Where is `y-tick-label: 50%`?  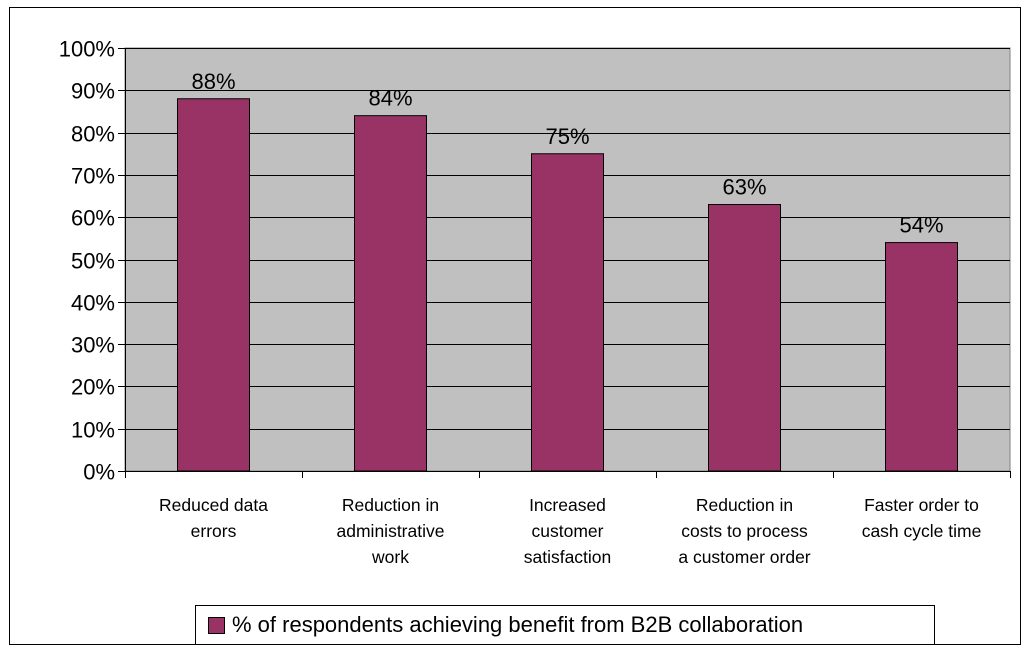 y-tick-label: 50% is located at coordinates (93, 261).